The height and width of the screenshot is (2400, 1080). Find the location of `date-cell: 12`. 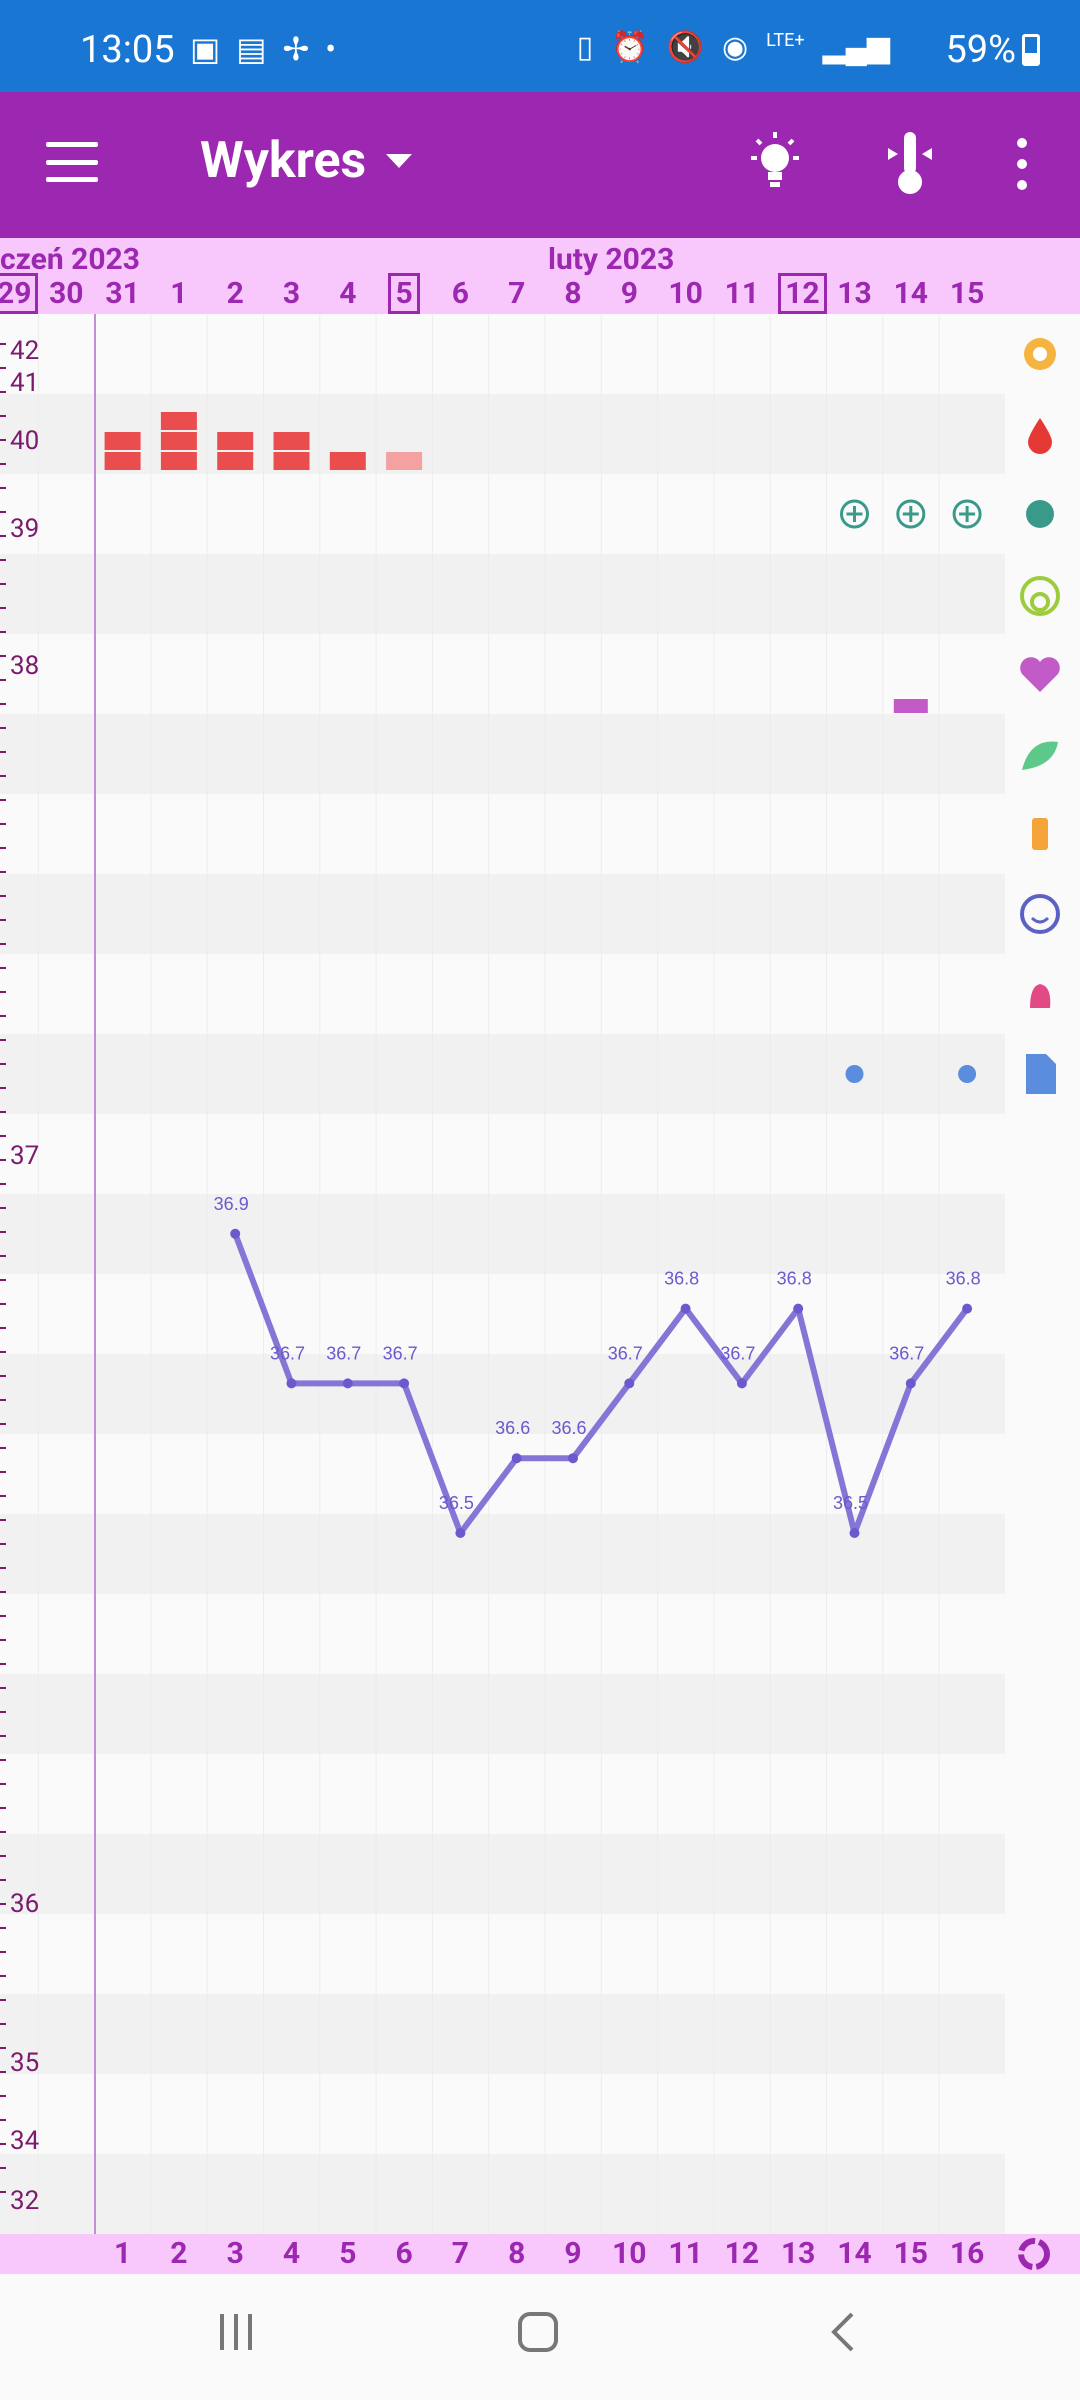

date-cell: 12 is located at coordinates (802, 293).